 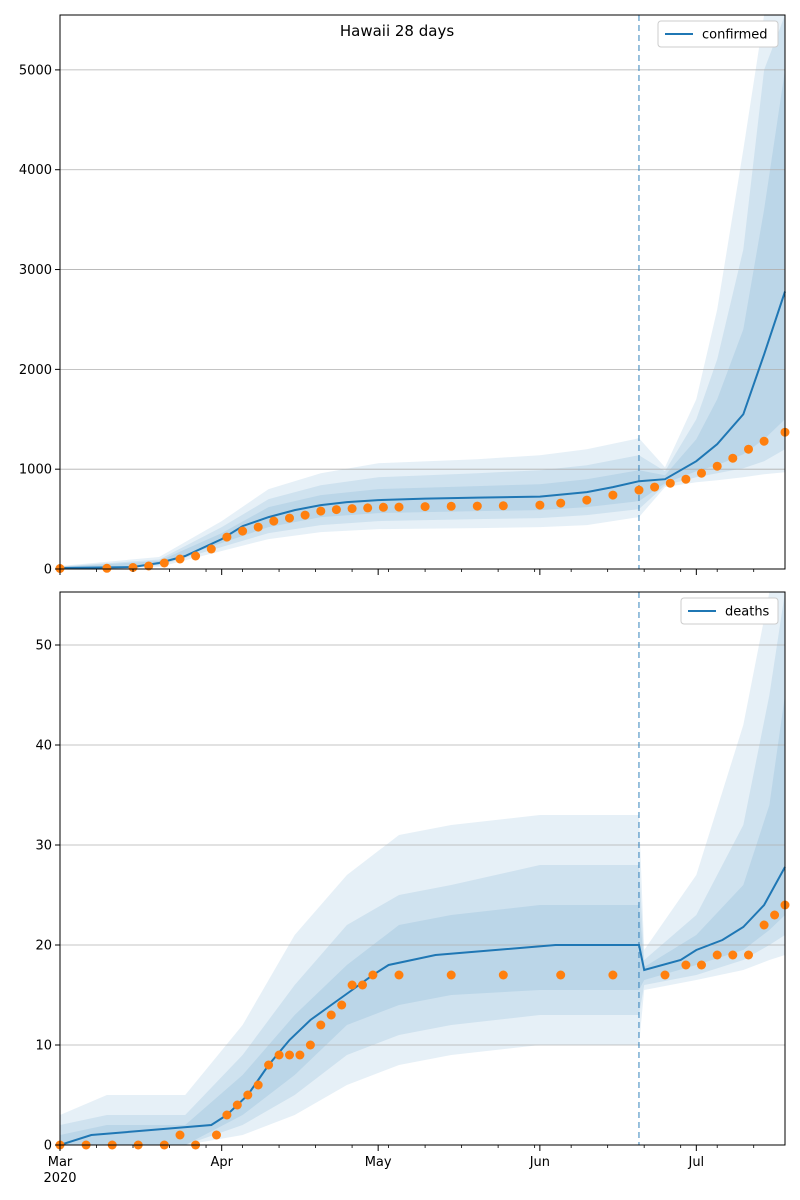 What do you see at coordinates (35, 470) in the screenshot?
I see `confirmed-ytick-label: 1000` at bounding box center [35, 470].